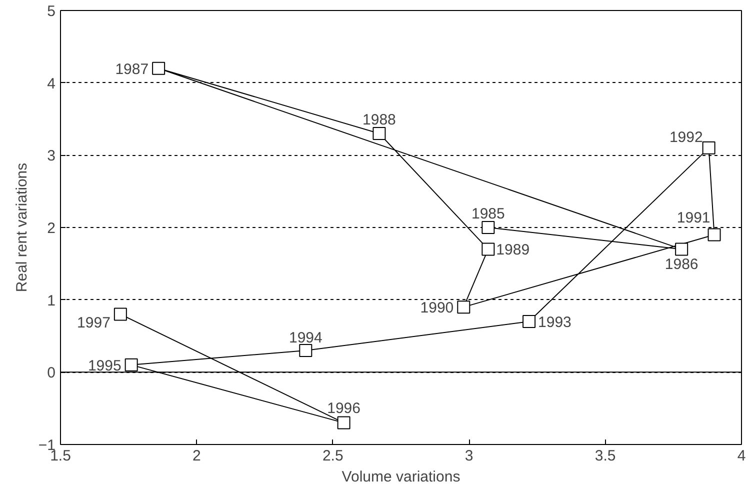 The image size is (753, 494). Describe the element at coordinates (437, 308) in the screenshot. I see `annotation: 1990` at that location.